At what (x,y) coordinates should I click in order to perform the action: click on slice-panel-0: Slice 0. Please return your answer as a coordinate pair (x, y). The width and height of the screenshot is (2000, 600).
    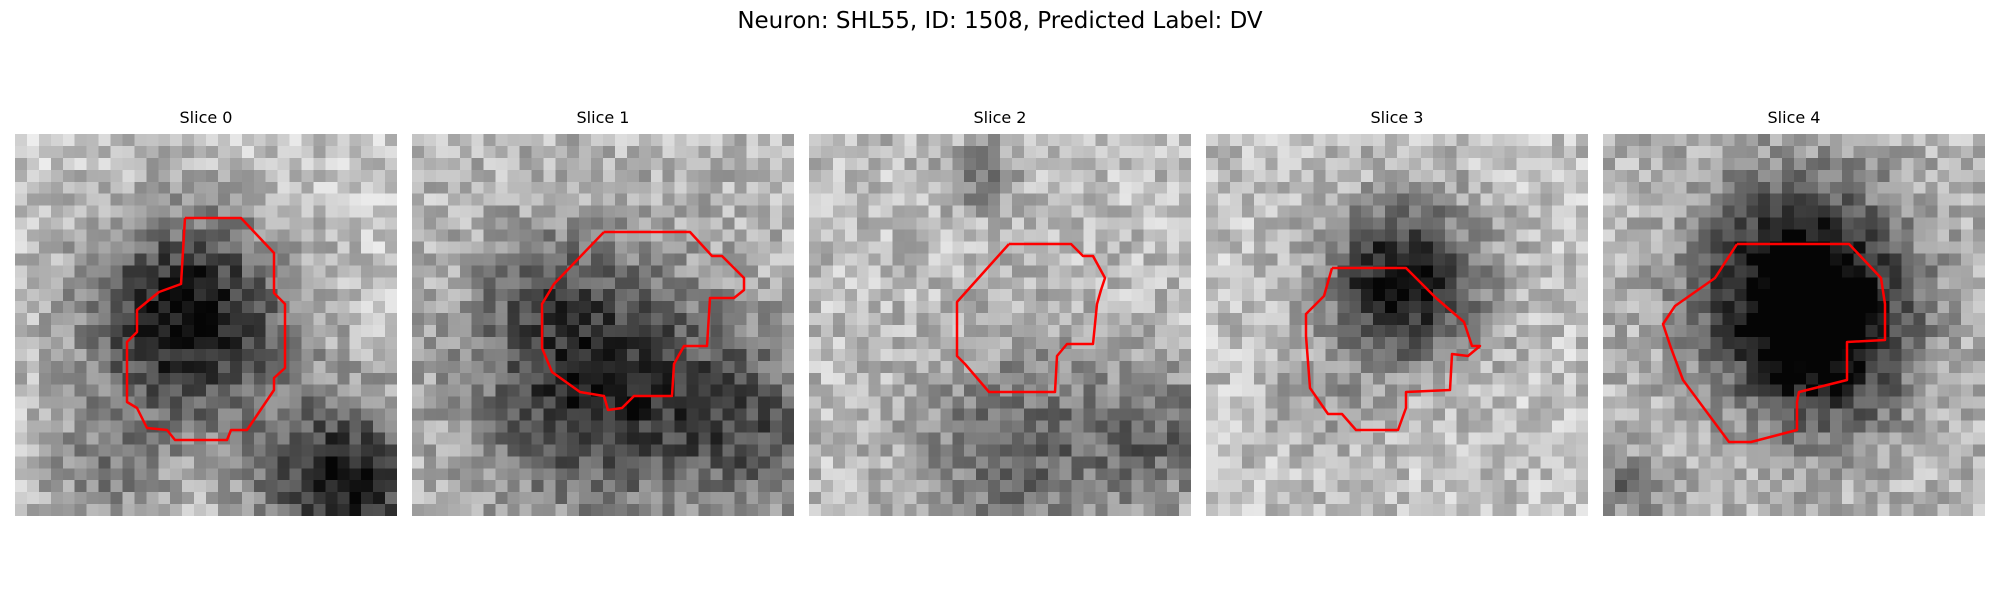
    Looking at the image, I should click on (206, 312).